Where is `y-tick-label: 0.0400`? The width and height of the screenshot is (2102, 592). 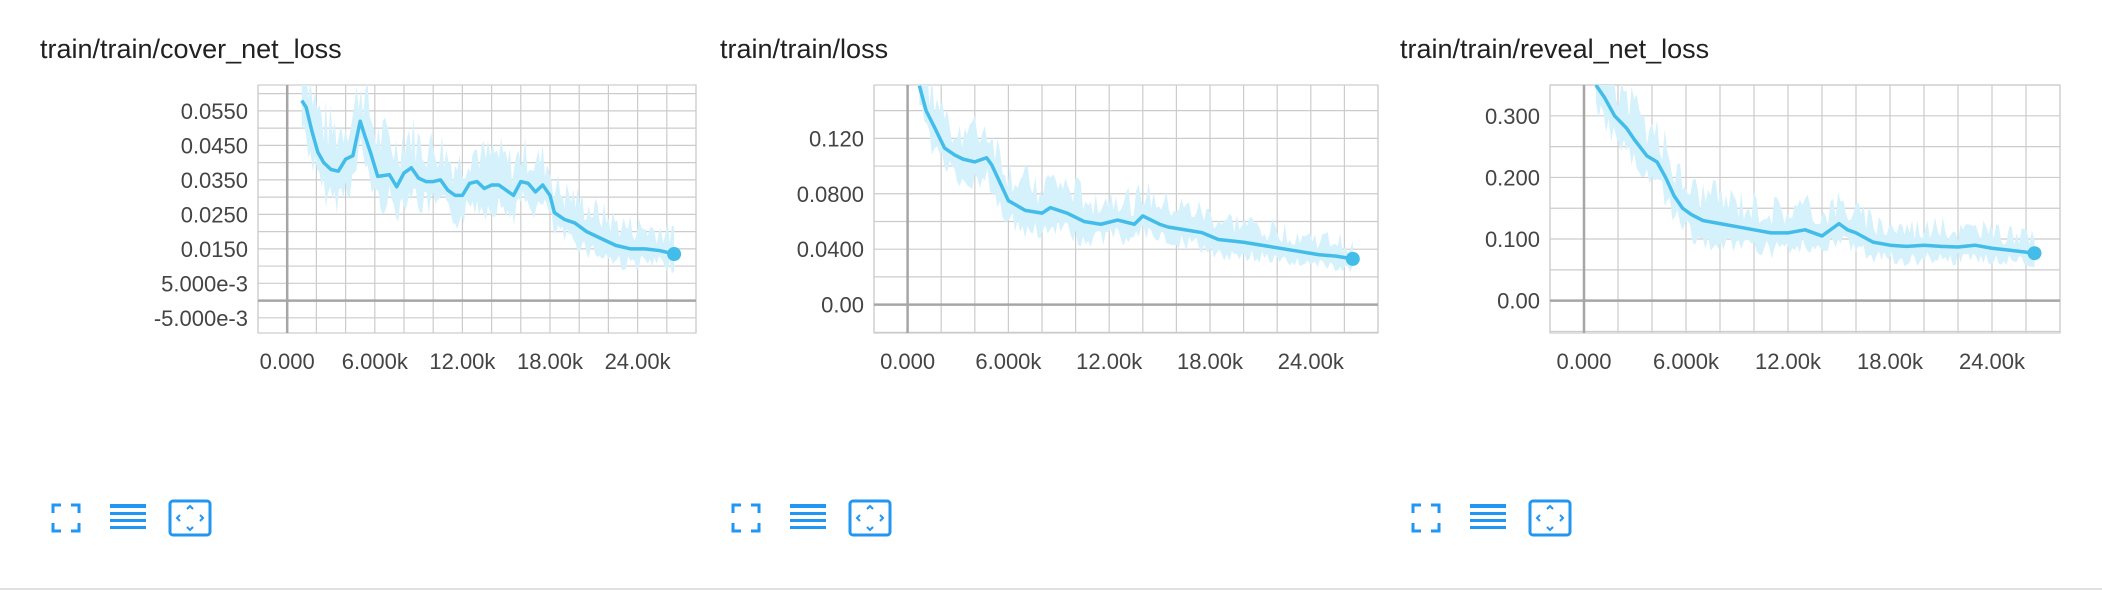 y-tick-label: 0.0400 is located at coordinates (830, 249).